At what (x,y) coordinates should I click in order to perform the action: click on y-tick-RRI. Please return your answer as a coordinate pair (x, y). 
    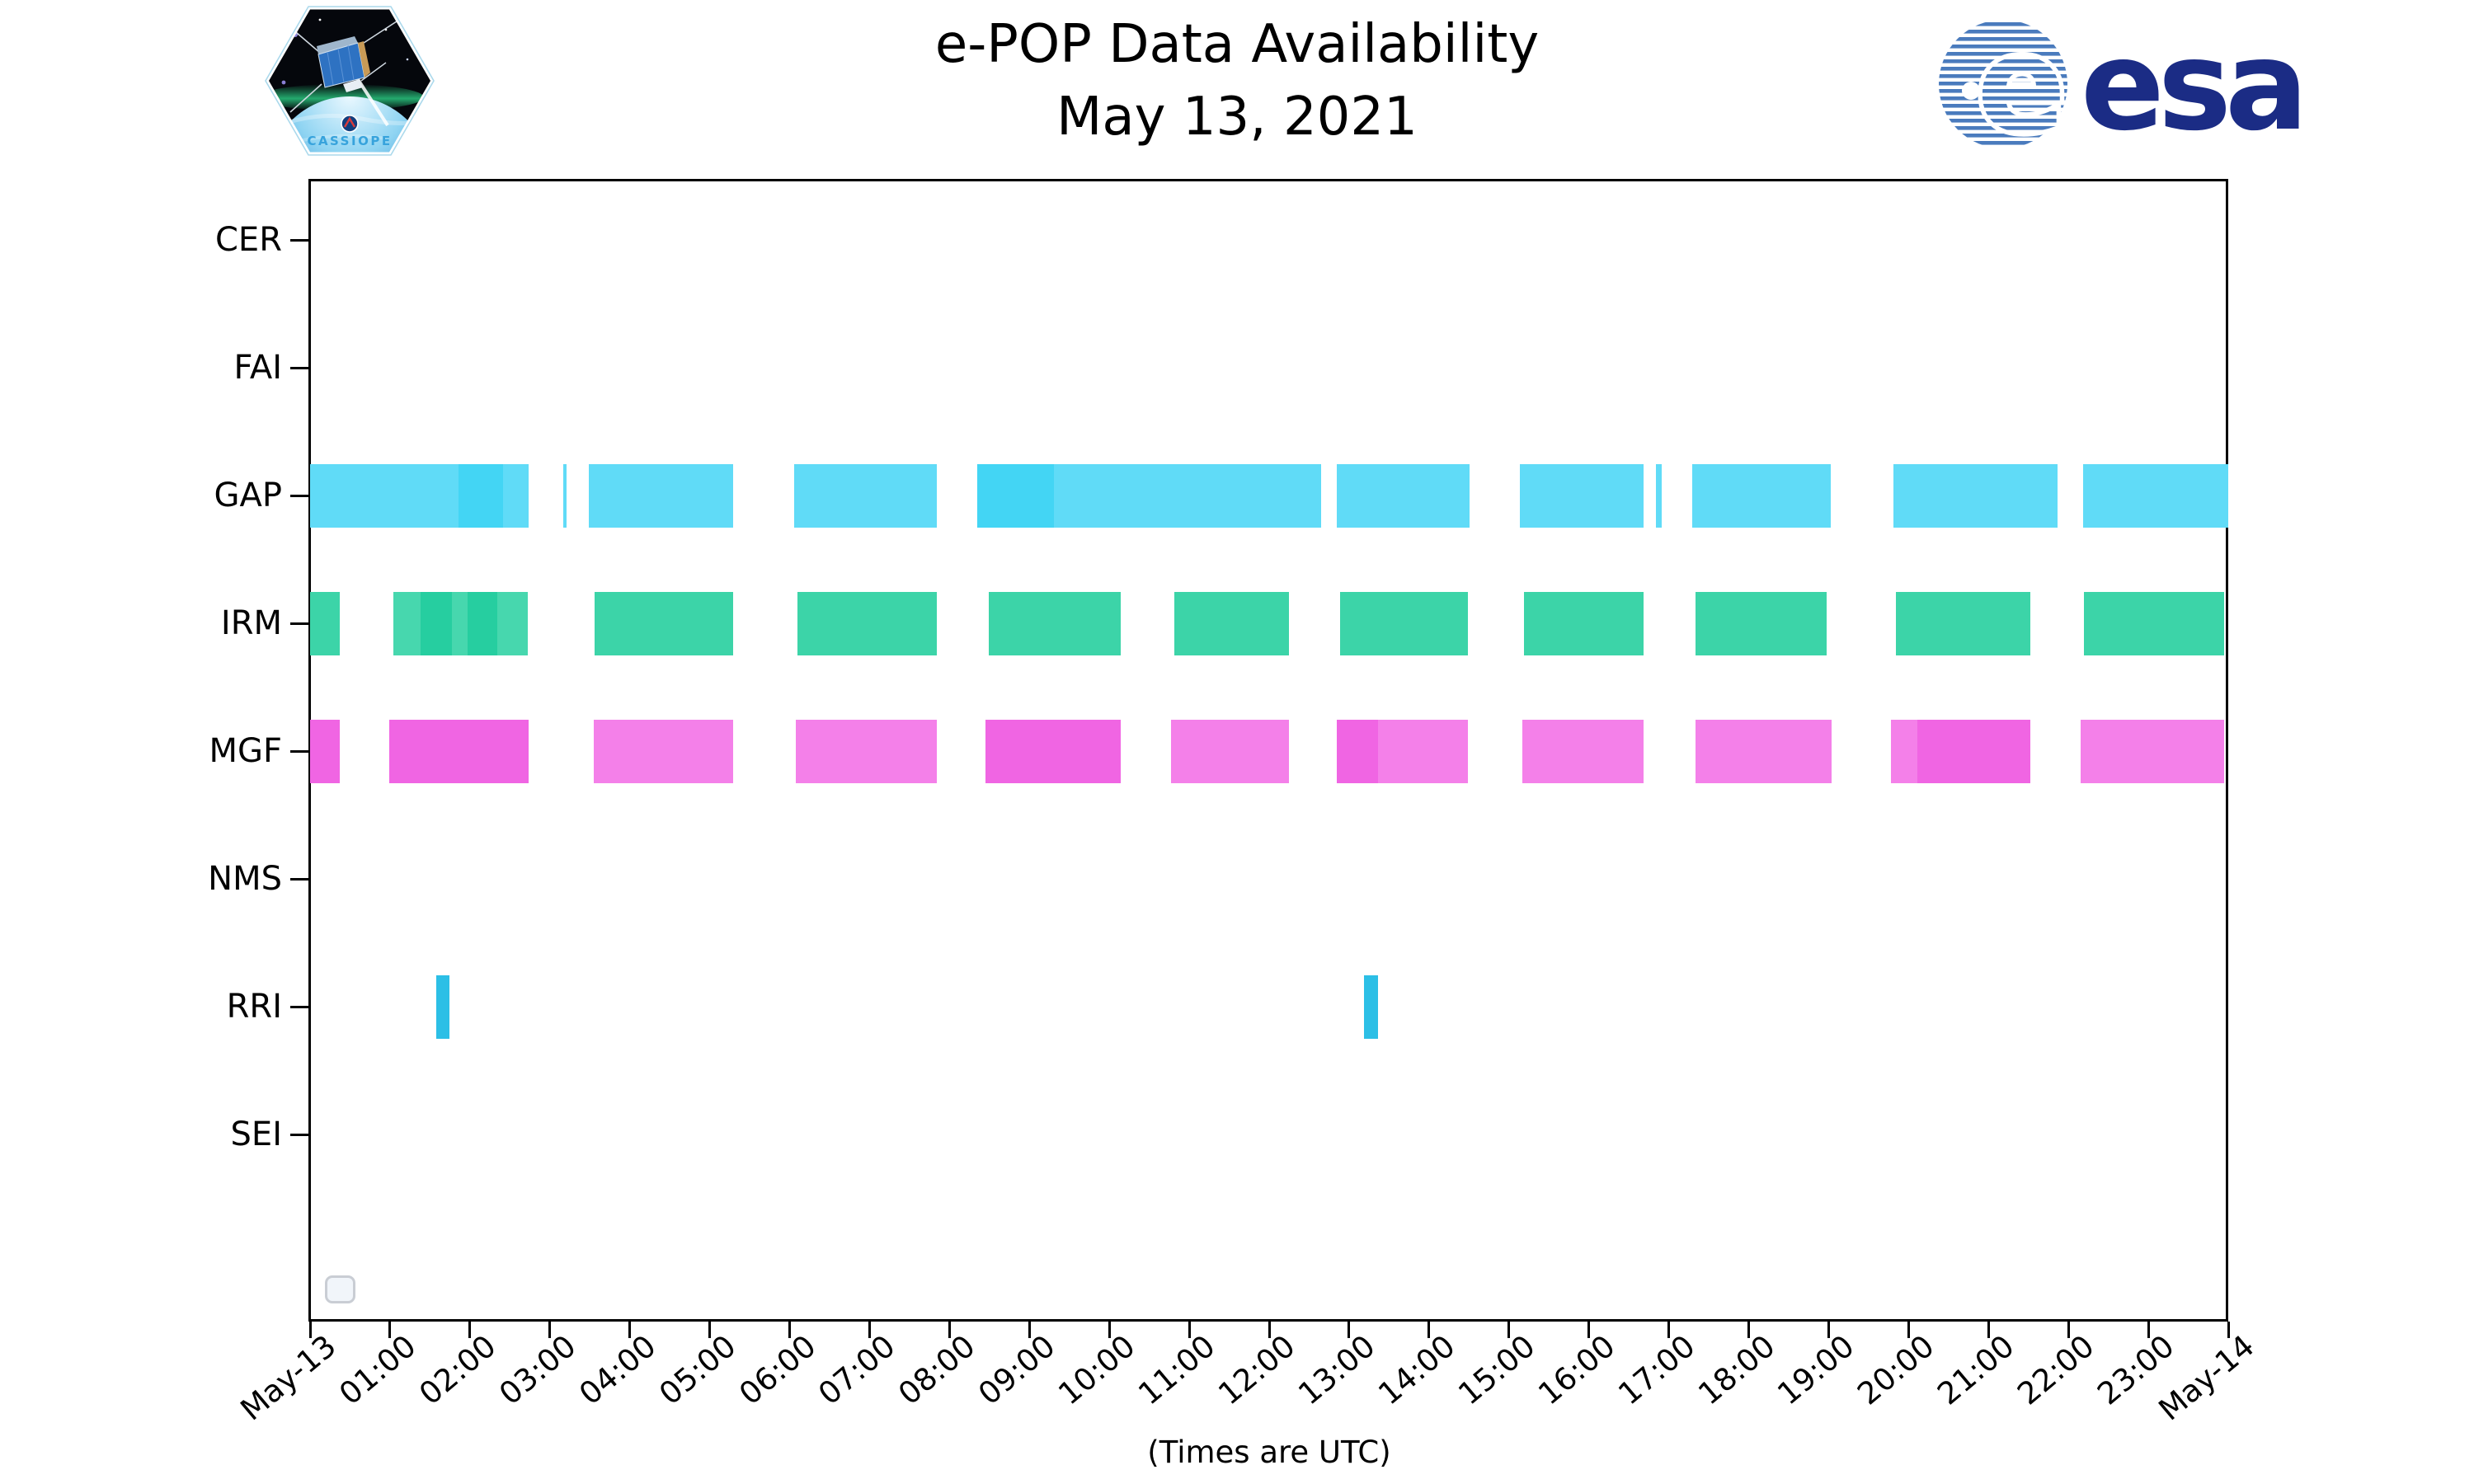
    Looking at the image, I should click on (299, 1006).